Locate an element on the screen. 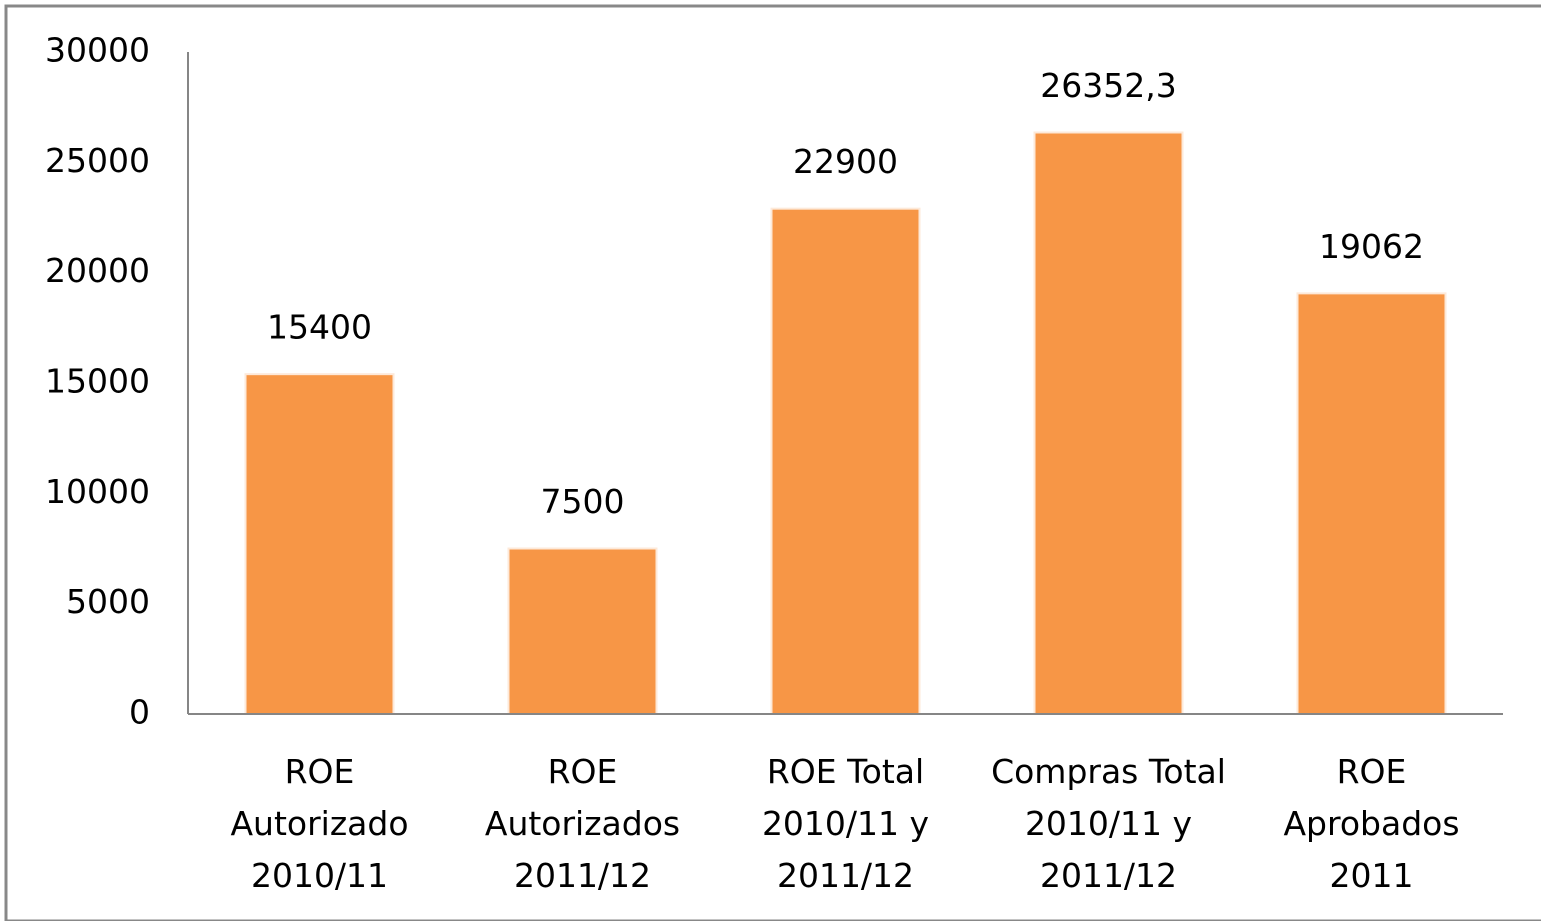  x-tick-label: ROE Autorizado 2010/11 is located at coordinates (319, 823).